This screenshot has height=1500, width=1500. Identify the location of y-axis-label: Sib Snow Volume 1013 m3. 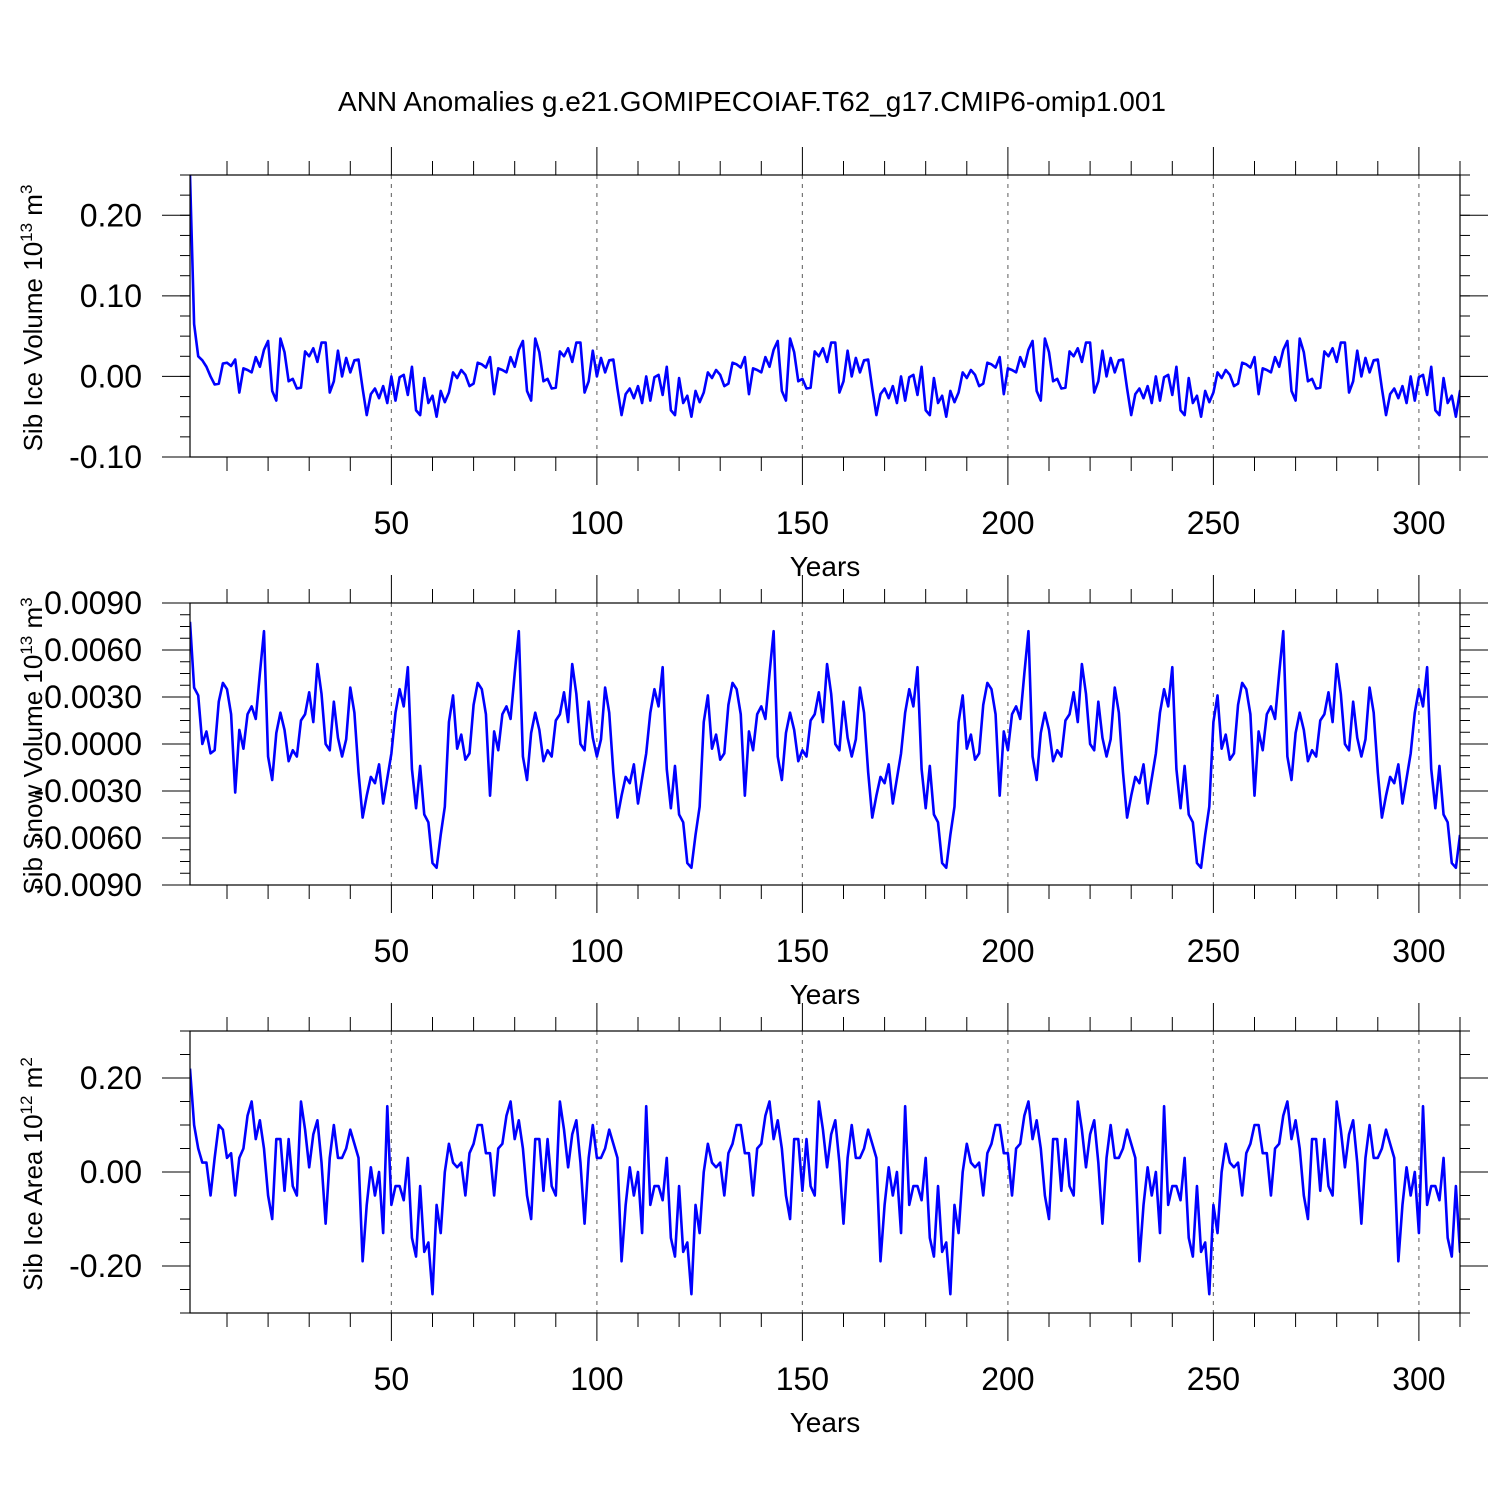
(32, 745).